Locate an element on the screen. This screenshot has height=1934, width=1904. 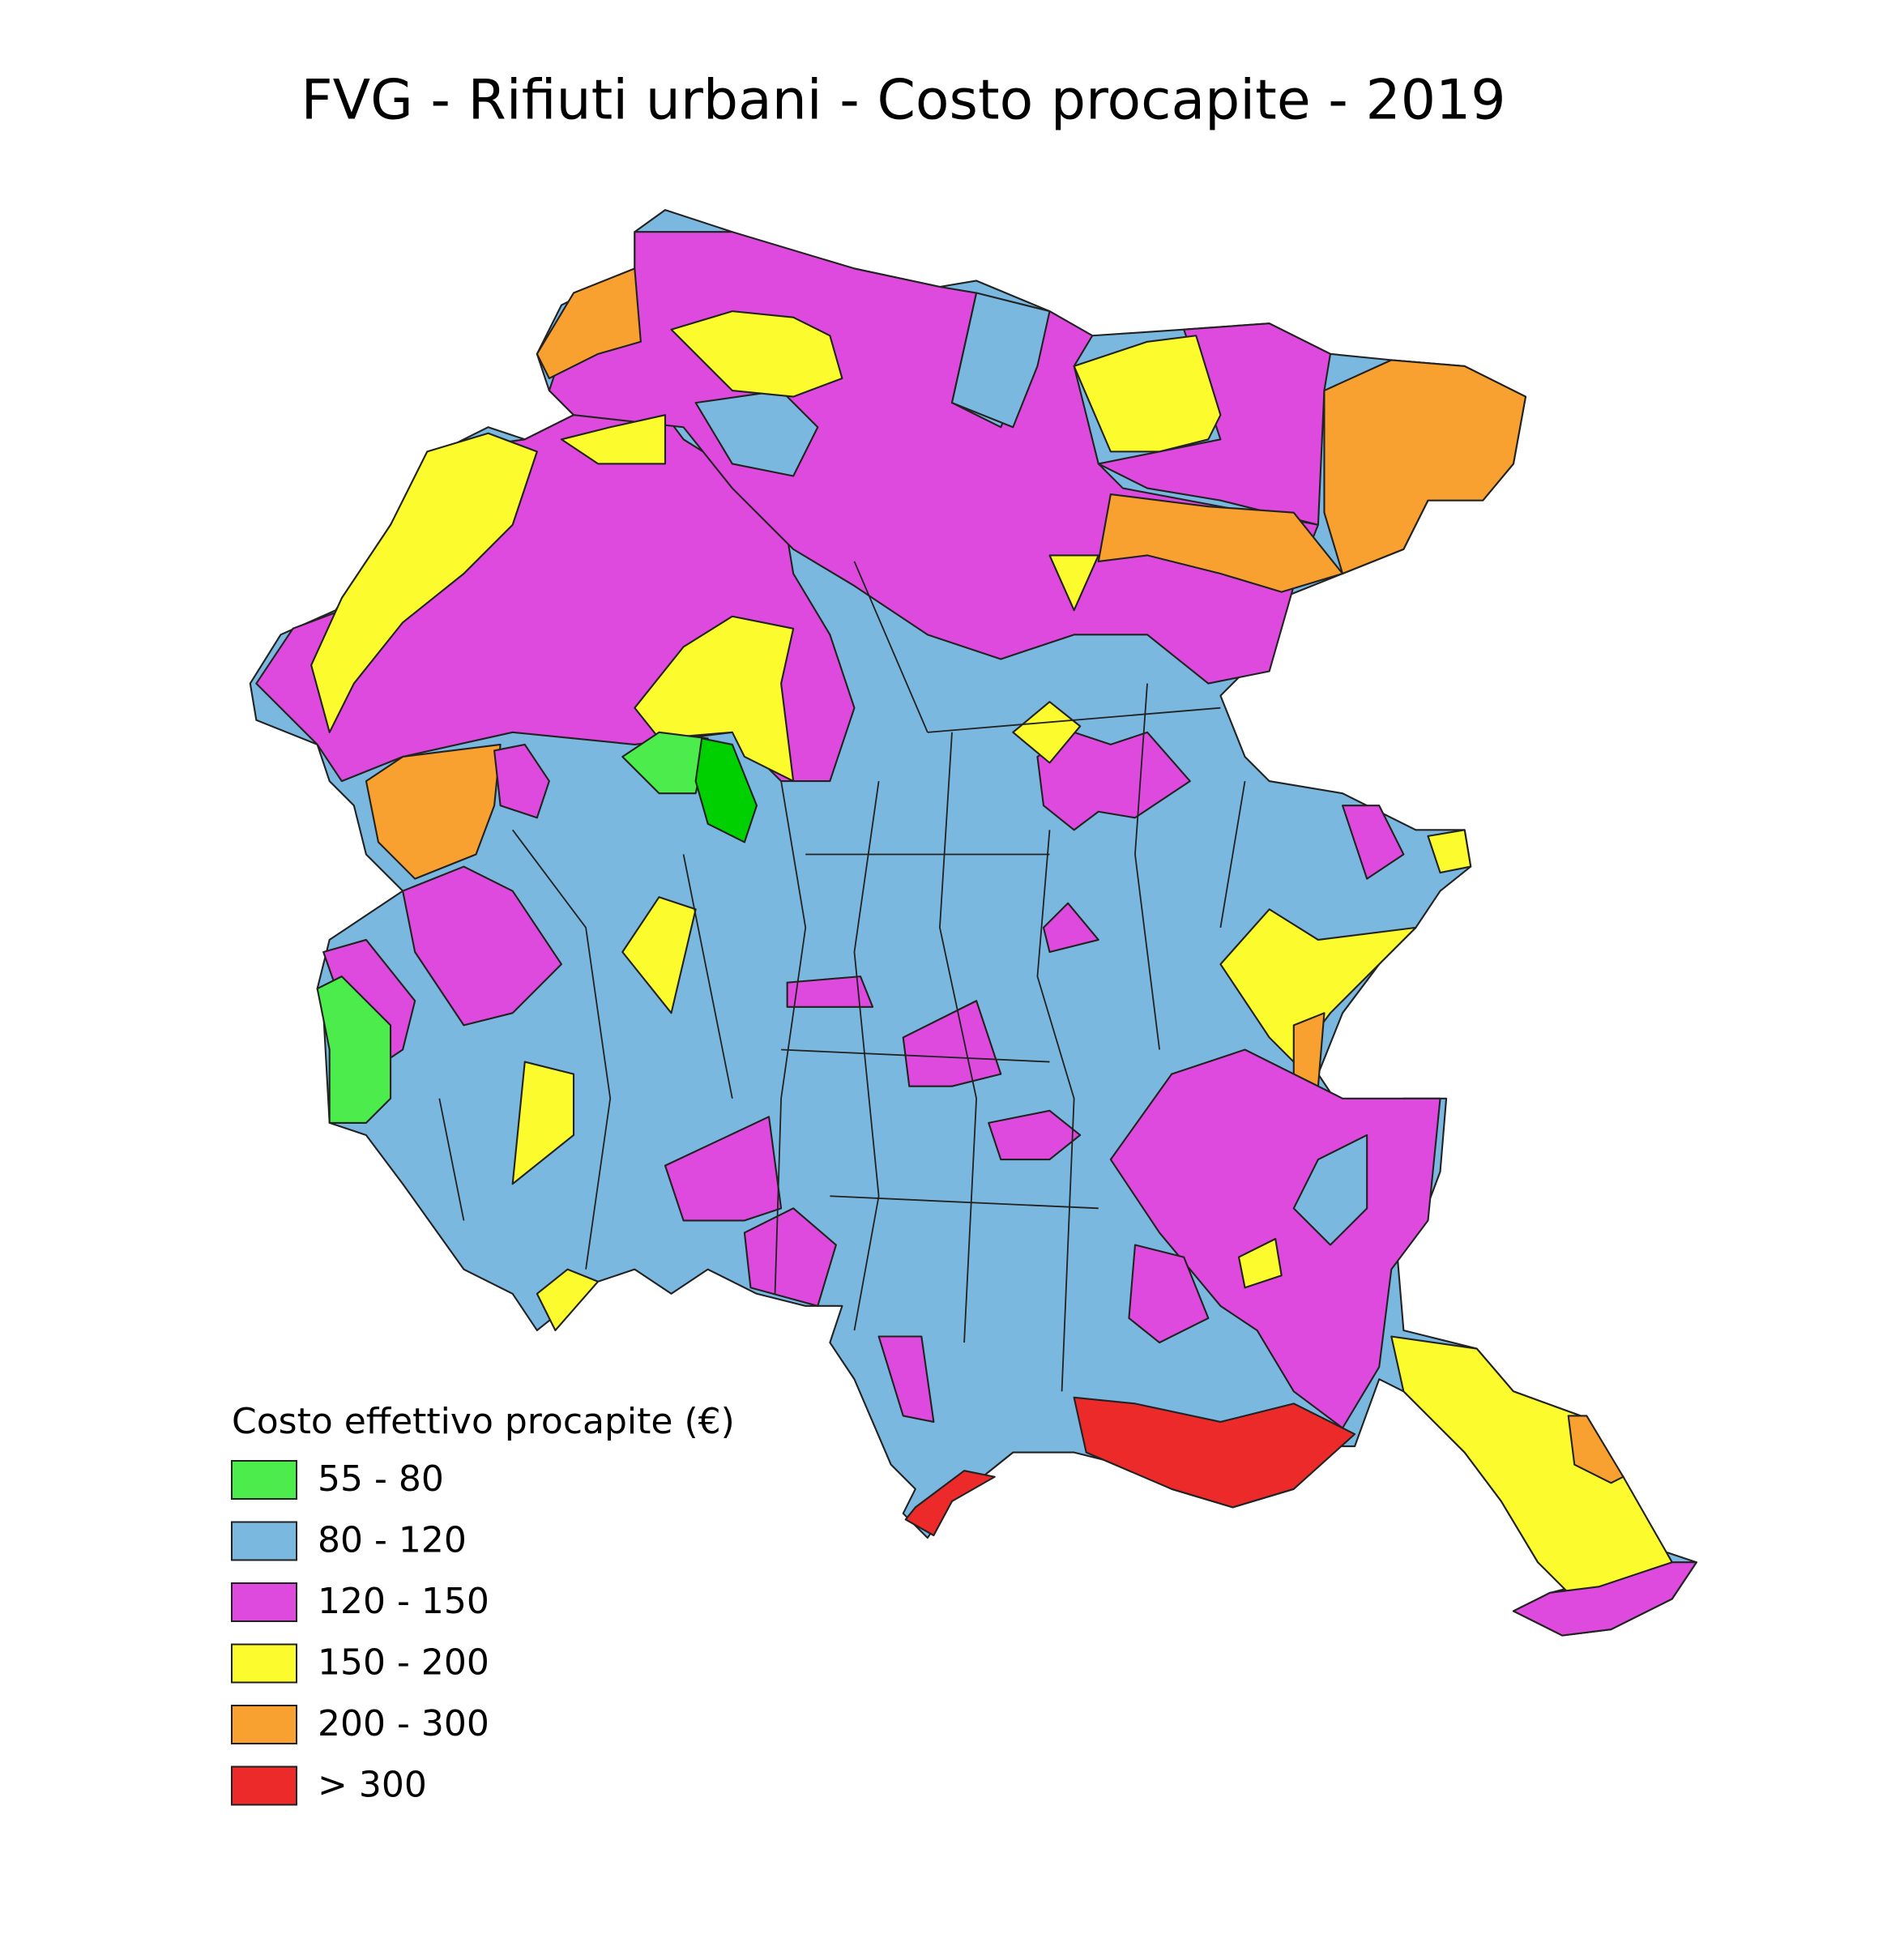
legend-label: 120 - 150 is located at coordinates (403, 1601).